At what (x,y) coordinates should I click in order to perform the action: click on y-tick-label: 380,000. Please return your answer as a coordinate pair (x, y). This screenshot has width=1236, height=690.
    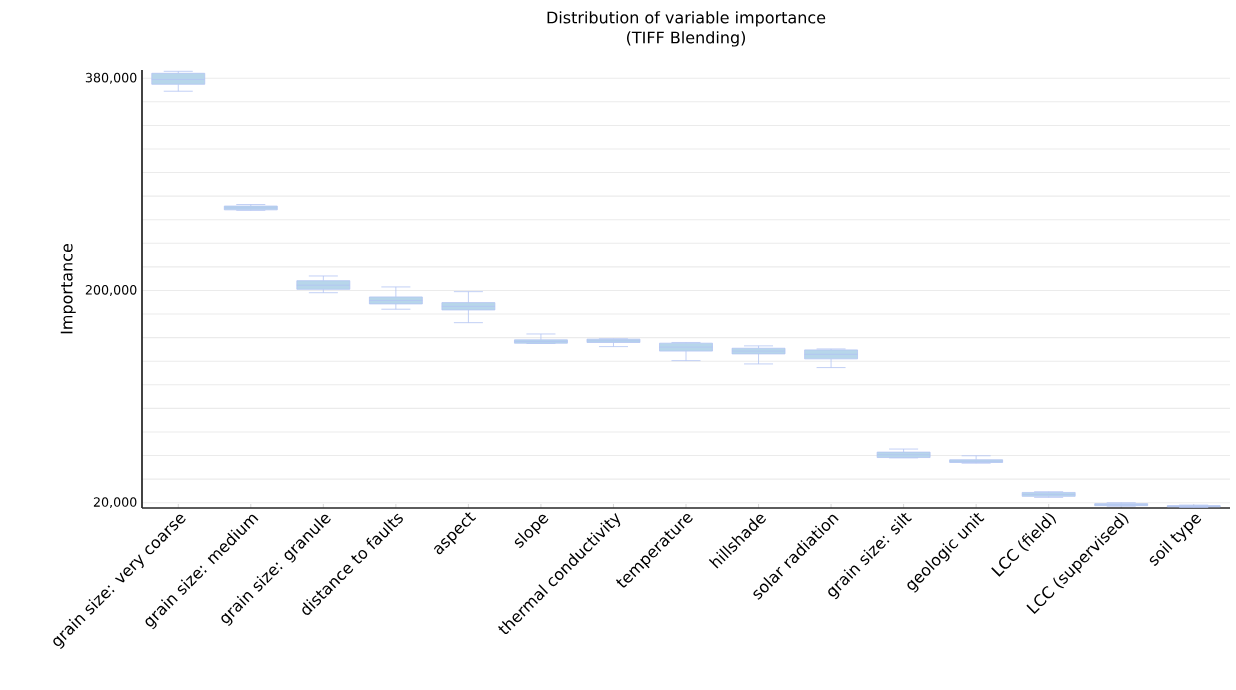
    Looking at the image, I should click on (111, 78).